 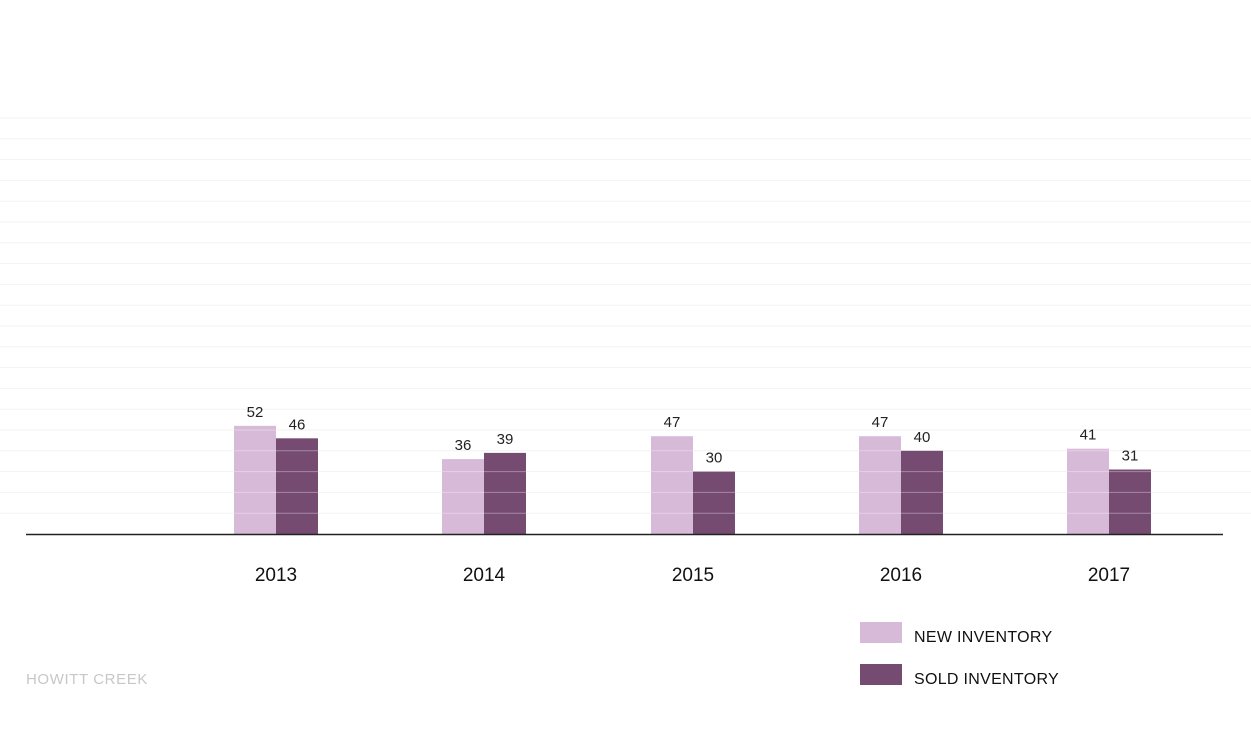 I want to click on value-label-new-2016: 47, so click(x=880, y=422).